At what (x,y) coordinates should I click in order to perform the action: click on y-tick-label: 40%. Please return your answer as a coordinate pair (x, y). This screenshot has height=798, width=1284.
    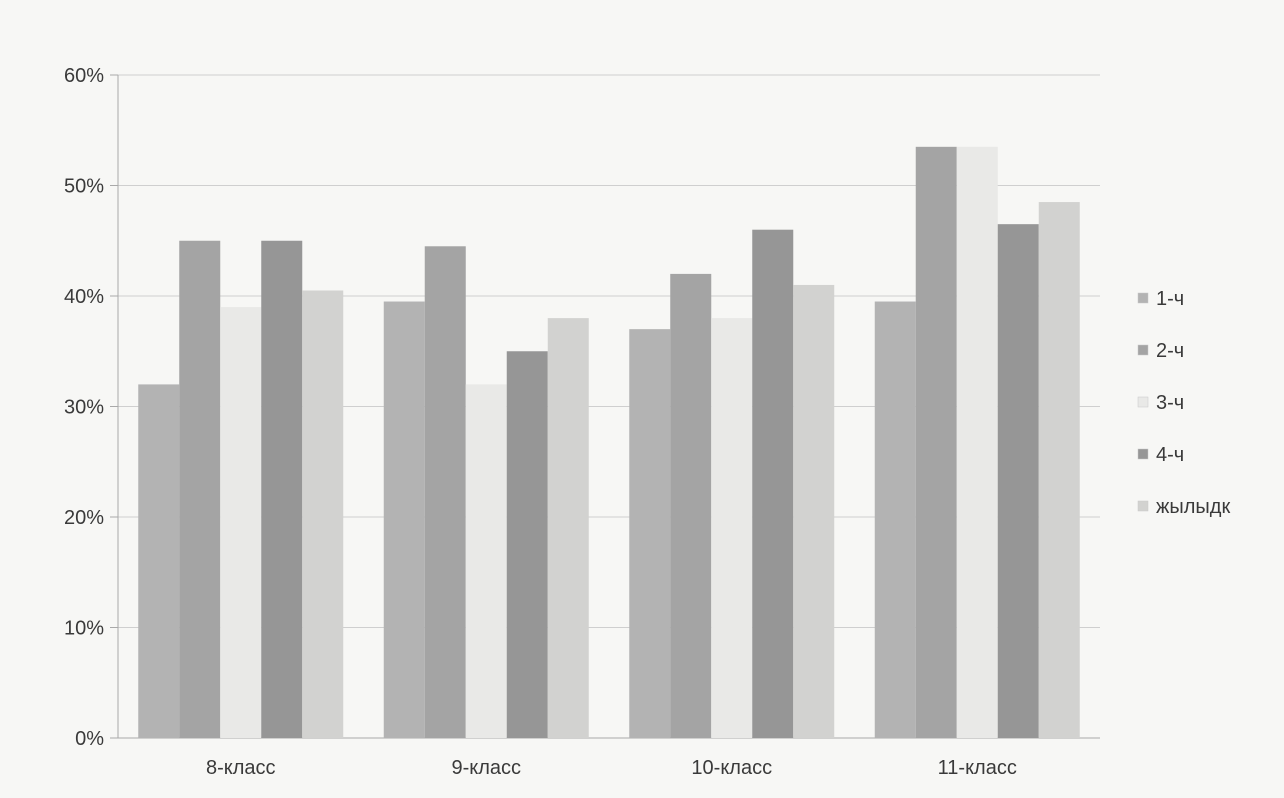
    Looking at the image, I should click on (84, 297).